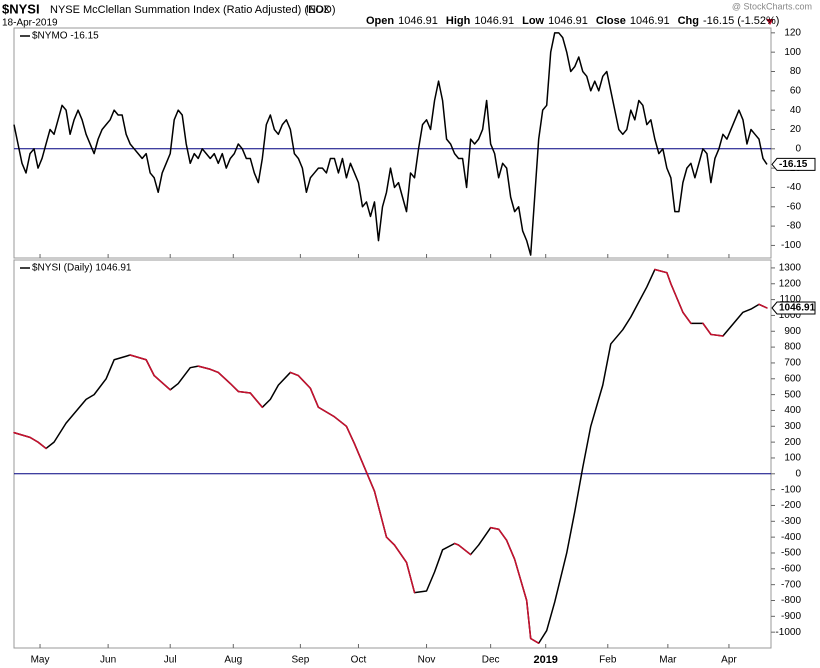 This screenshot has width=820, height=668. What do you see at coordinates (791, 568) in the screenshot?
I see `y-tick-label: -600` at bounding box center [791, 568].